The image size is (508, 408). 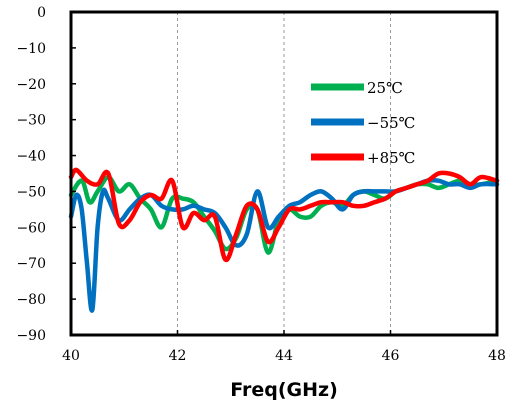 I want to click on x-tick-label: 40, so click(x=71, y=356).